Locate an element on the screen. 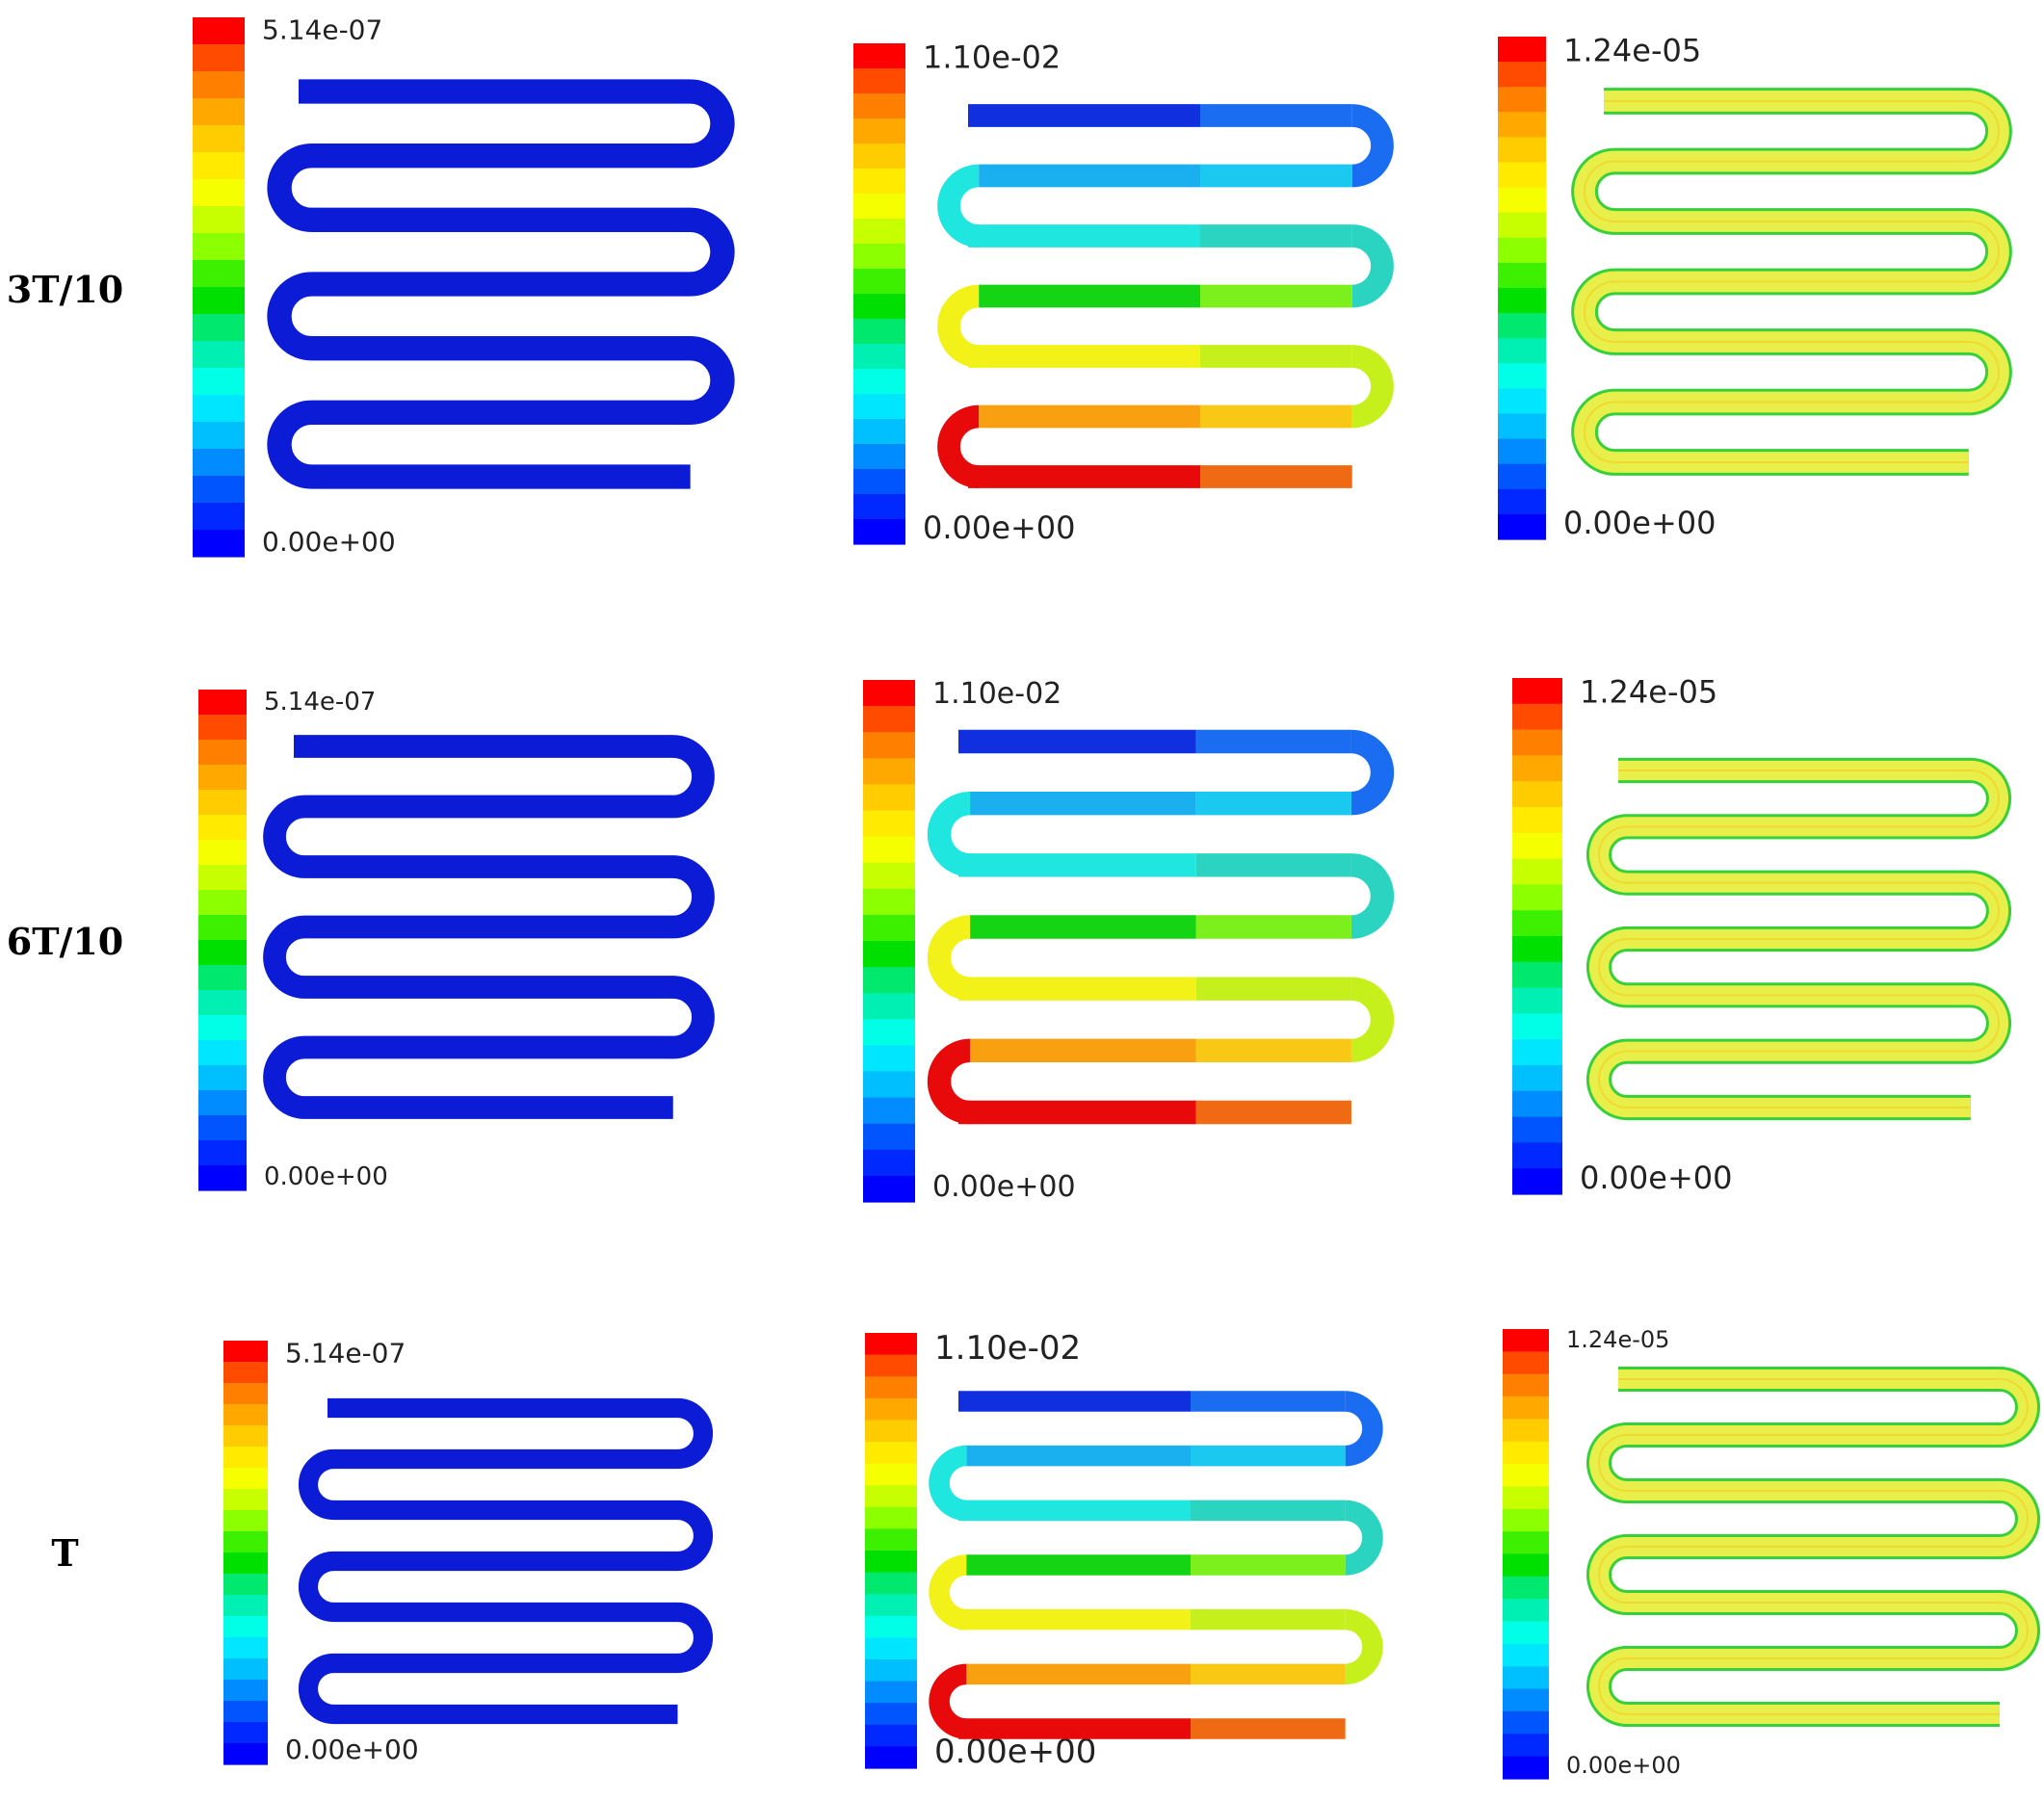  serpentine-channel is located at coordinates (489, 927).